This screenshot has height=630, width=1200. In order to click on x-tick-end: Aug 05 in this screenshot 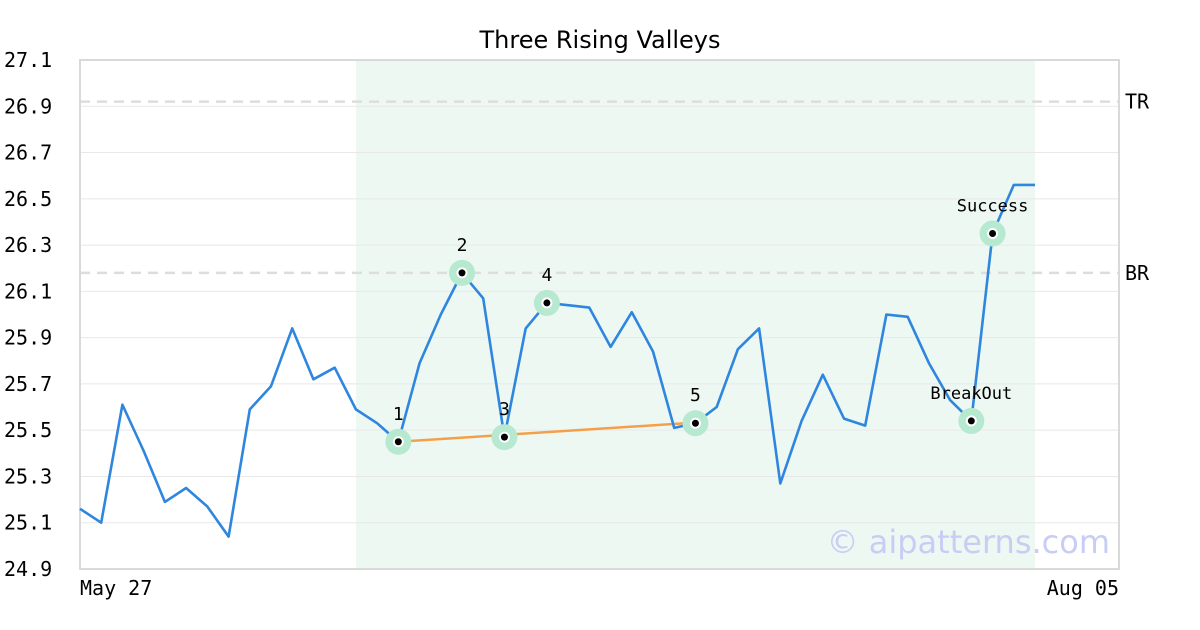, I will do `click(1083, 588)`.